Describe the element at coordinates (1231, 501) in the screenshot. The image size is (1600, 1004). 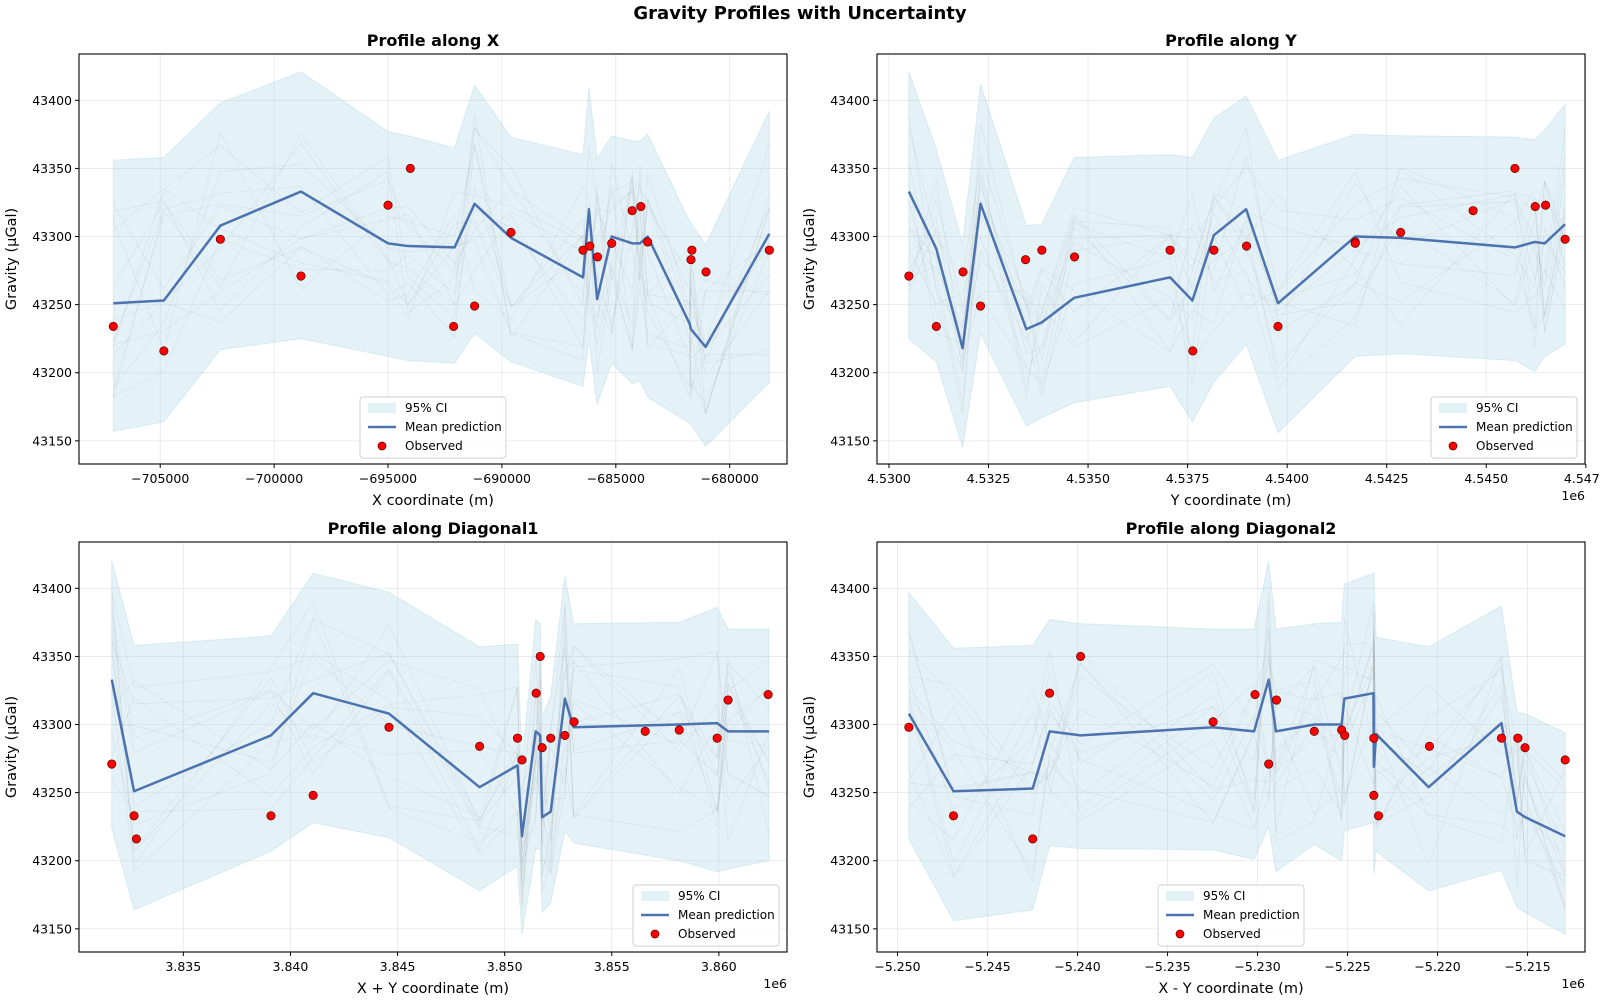
I see `x-axis-label: Y coordinate (m)` at that location.